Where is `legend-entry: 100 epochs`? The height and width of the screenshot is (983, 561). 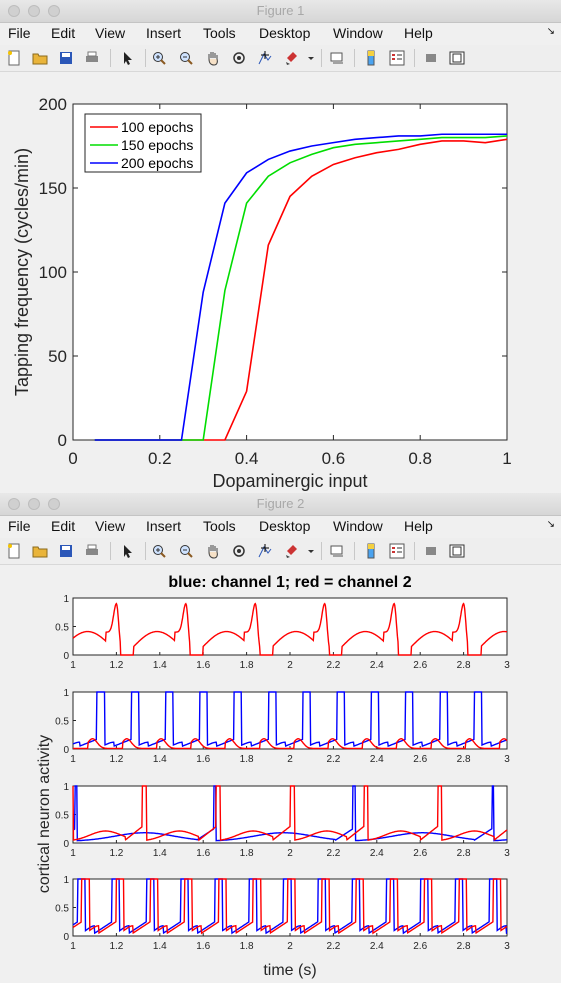 legend-entry: 100 epochs is located at coordinates (157, 127).